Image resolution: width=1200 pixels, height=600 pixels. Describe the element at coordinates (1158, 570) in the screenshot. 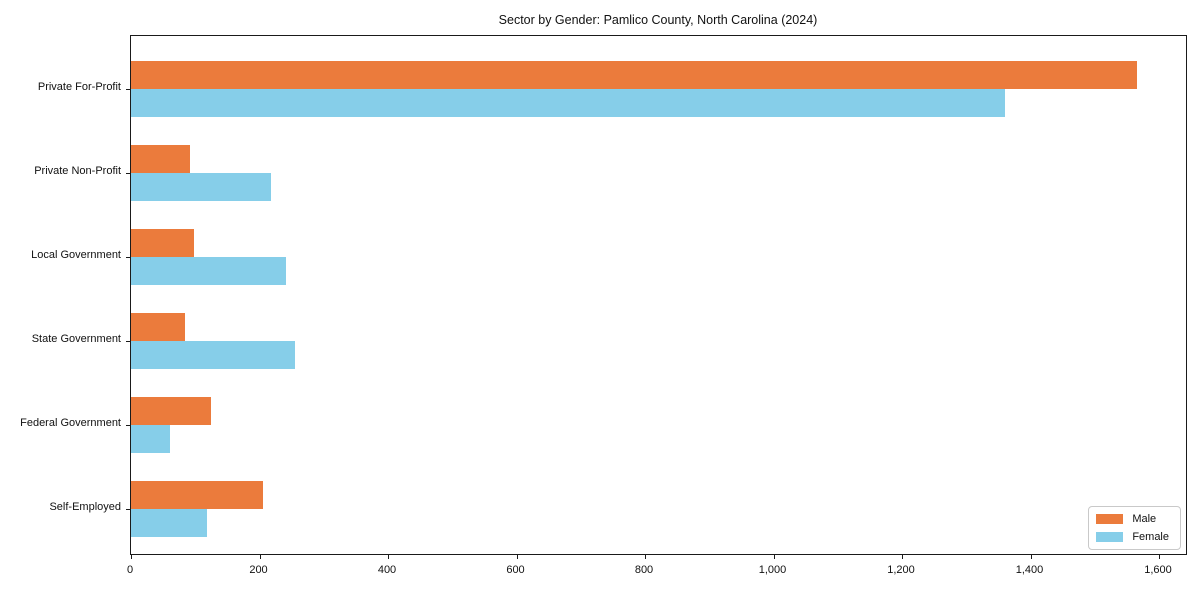

I see `x-axis-tick-label: 1,600` at that location.